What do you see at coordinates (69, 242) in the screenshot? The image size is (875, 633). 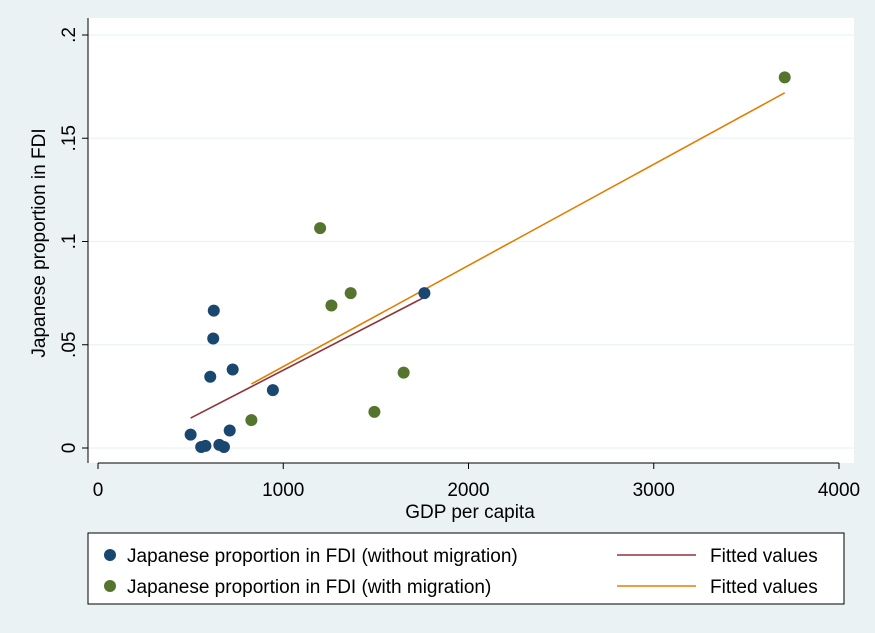 I see `y-tick-label: .1` at bounding box center [69, 242].